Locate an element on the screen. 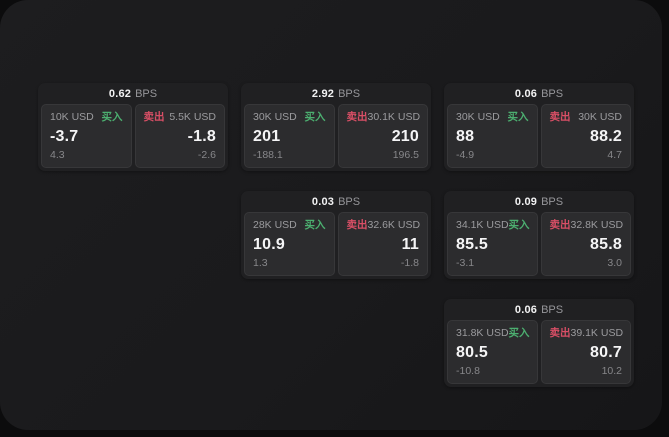  buy-price: 85.5 is located at coordinates (472, 244).